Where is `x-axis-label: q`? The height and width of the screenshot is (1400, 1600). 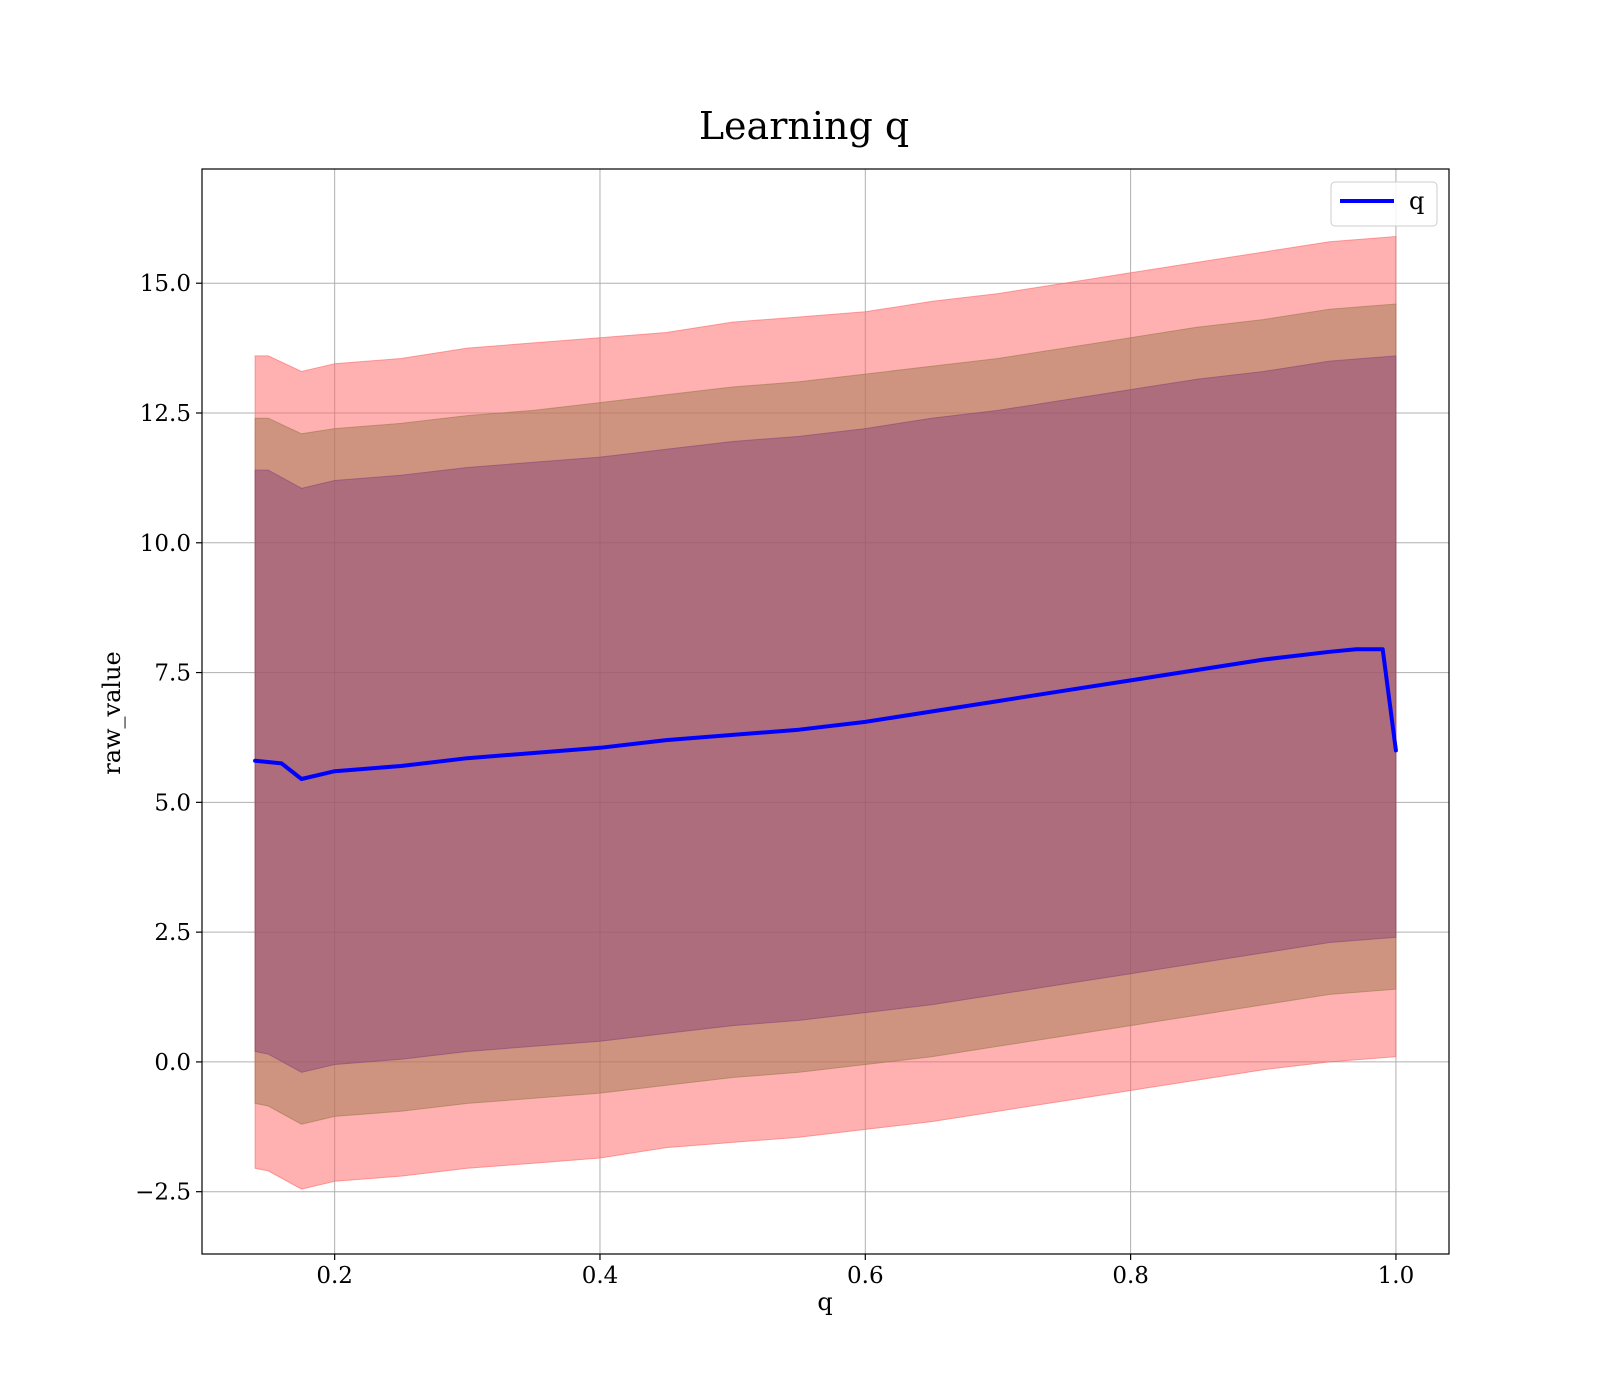 x-axis-label: q is located at coordinates (824, 1302).